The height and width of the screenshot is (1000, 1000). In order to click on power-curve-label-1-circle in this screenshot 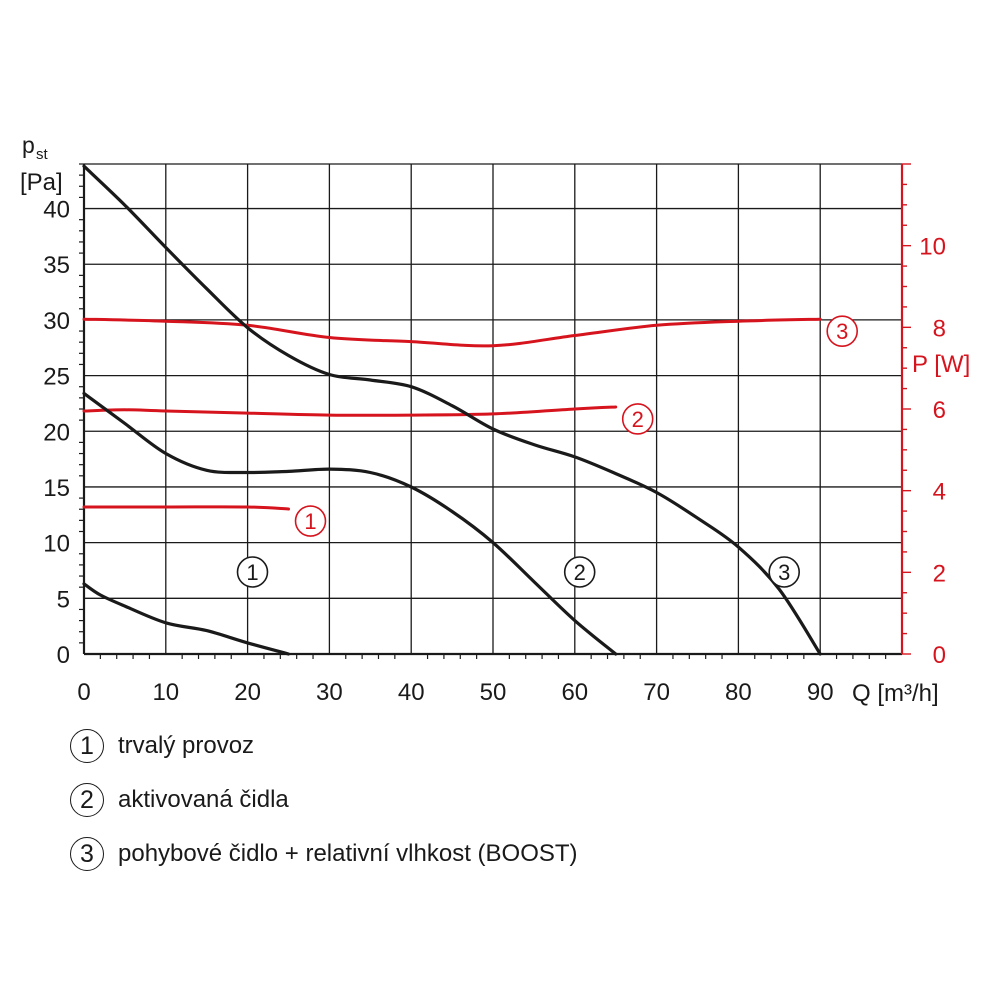, I will do `click(310, 521)`.